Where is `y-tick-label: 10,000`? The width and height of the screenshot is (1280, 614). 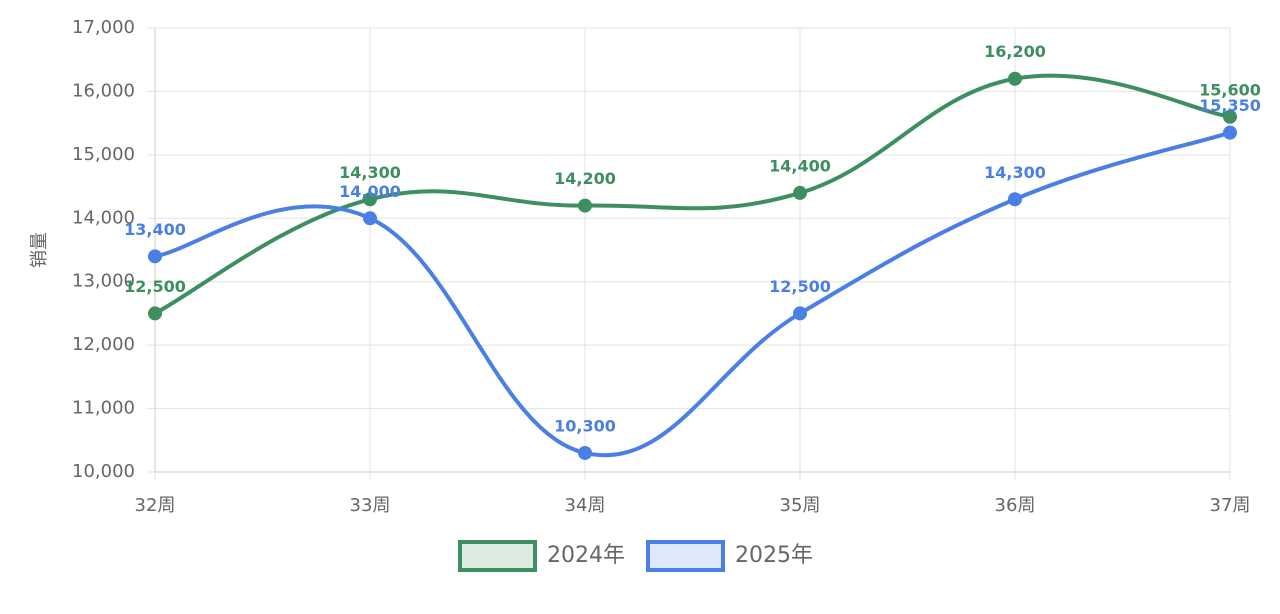
y-tick-label: 10,000 is located at coordinates (103, 471).